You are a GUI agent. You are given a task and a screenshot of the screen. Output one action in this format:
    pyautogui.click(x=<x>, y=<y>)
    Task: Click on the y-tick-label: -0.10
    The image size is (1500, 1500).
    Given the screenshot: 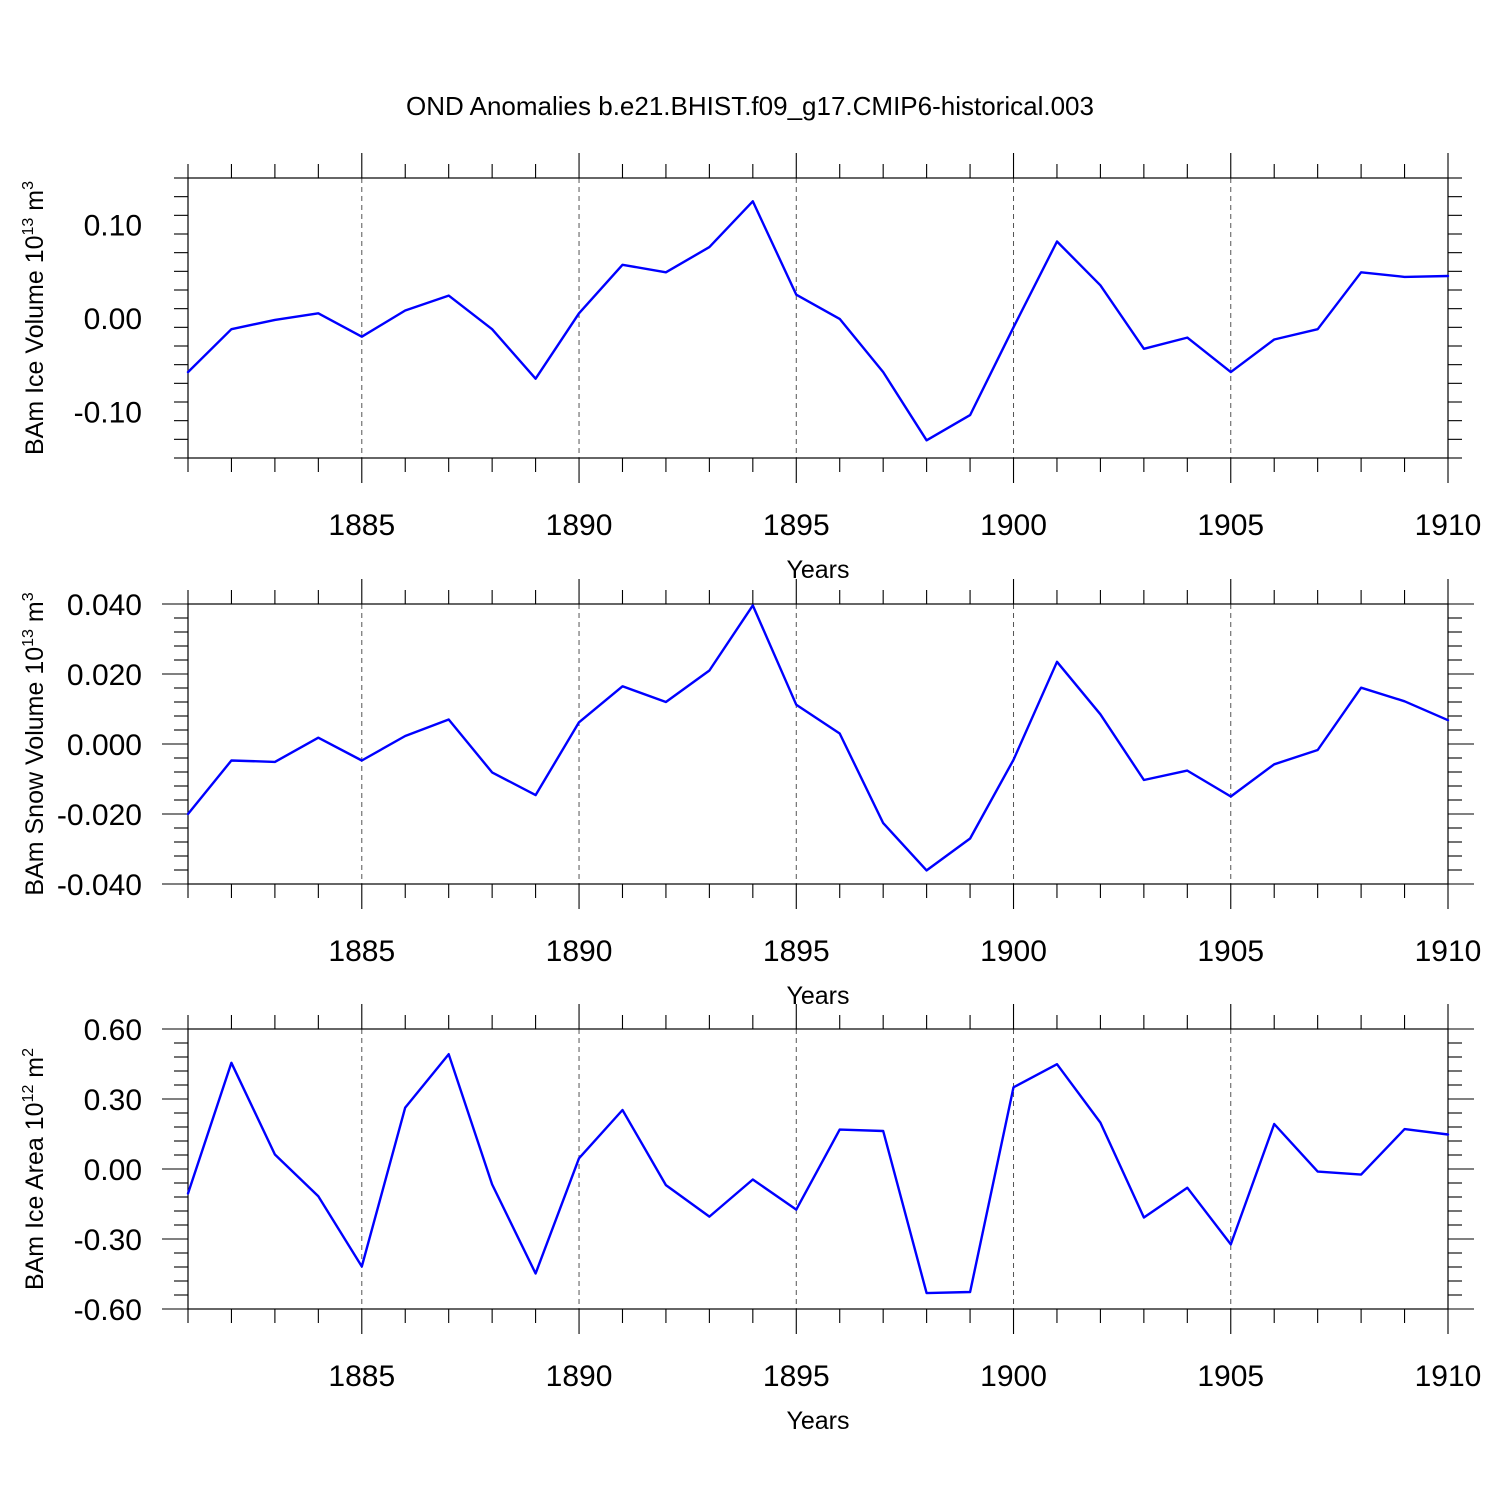 What is the action you would take?
    pyautogui.click(x=108, y=412)
    